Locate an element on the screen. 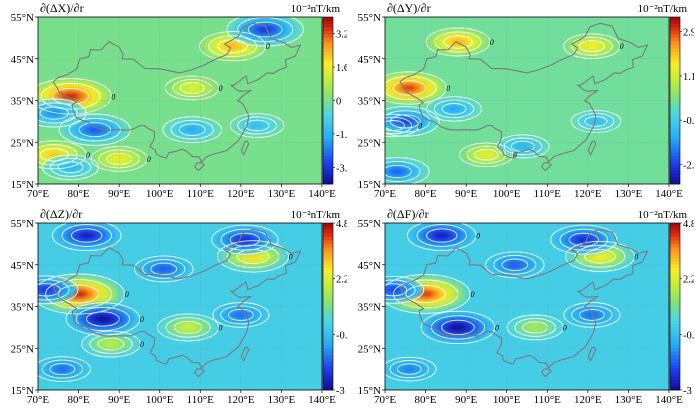 The width and height of the screenshot is (695, 412). colorbar-tick-label: 1.1 is located at coordinates (688, 77).